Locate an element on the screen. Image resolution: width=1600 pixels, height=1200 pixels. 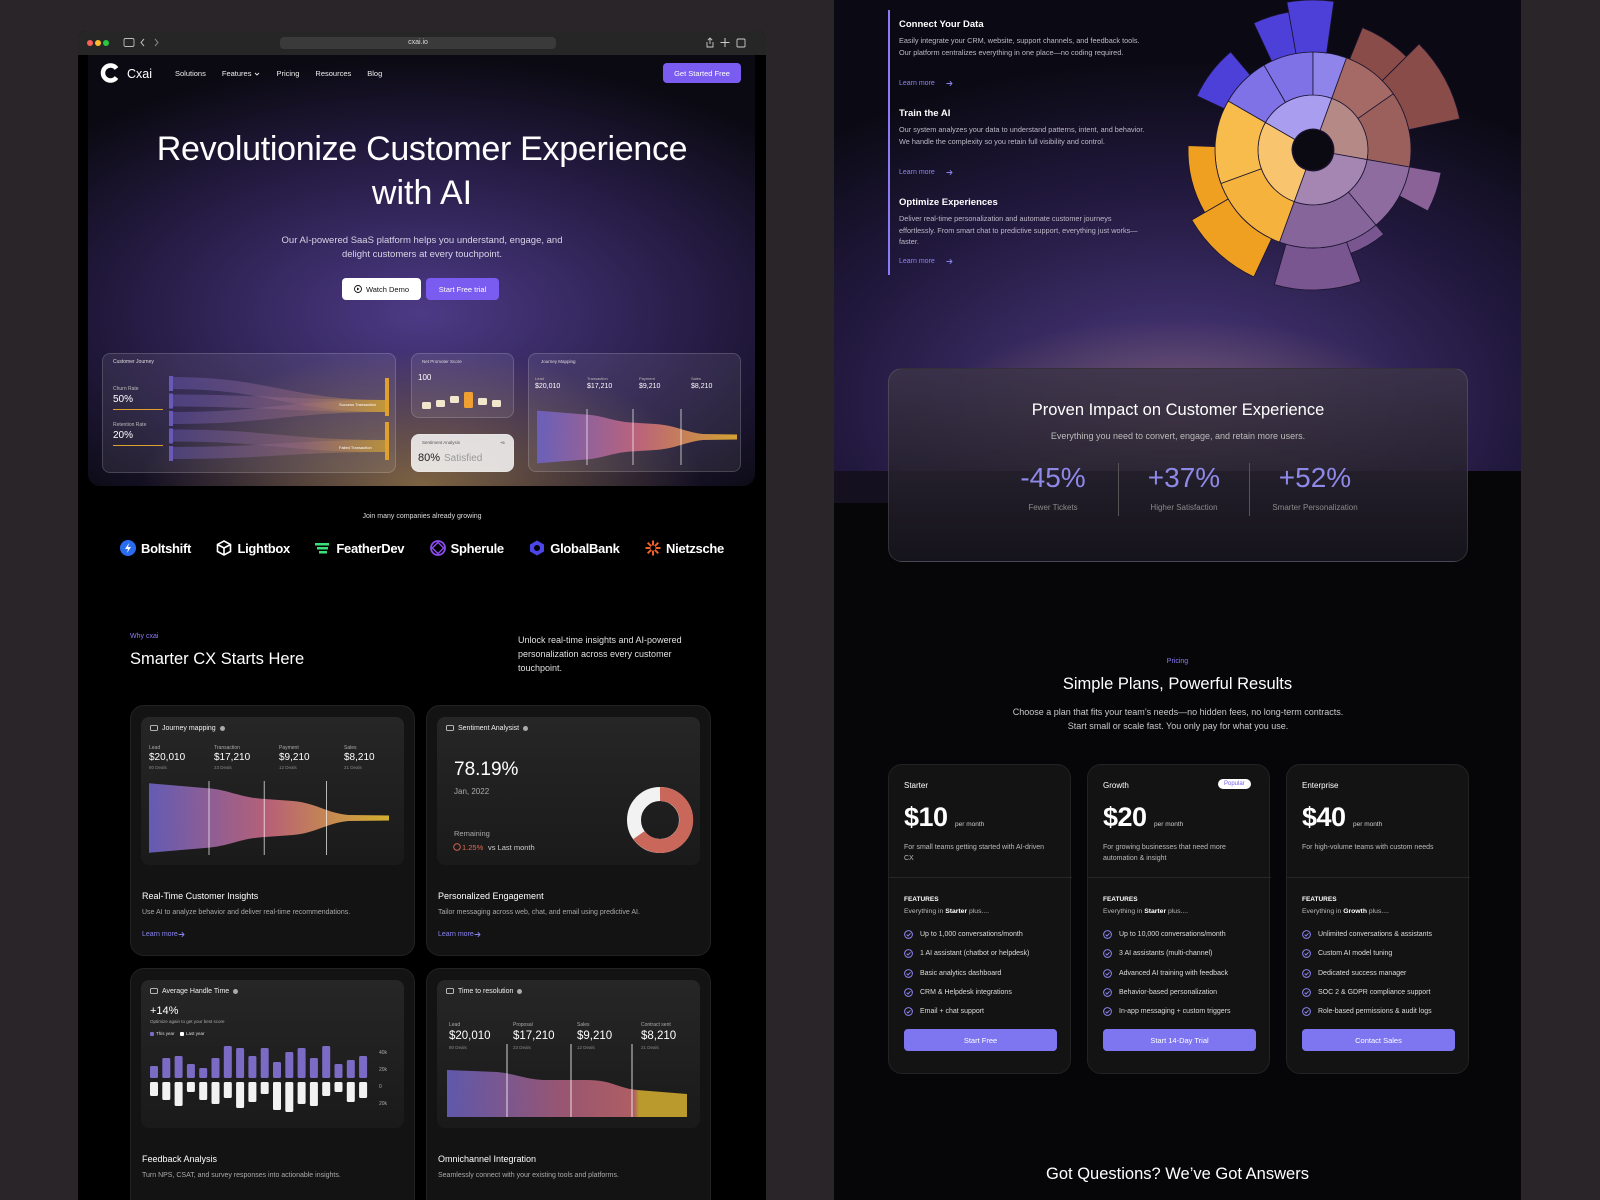
plan-cta: Start Free is located at coordinates (980, 1040).